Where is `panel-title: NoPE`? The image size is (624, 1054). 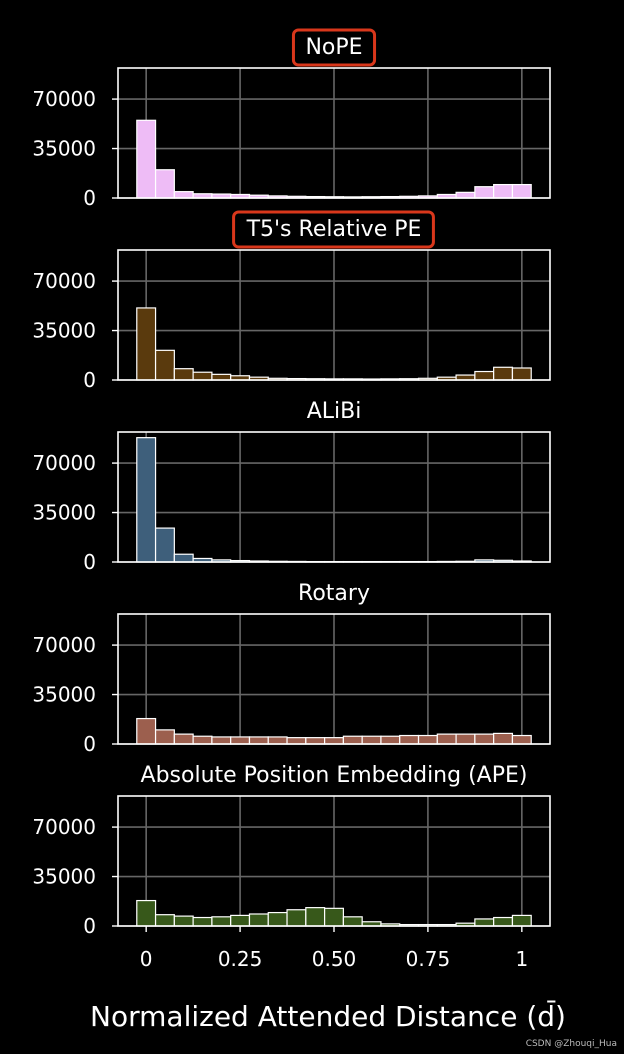 panel-title: NoPE is located at coordinates (333, 47).